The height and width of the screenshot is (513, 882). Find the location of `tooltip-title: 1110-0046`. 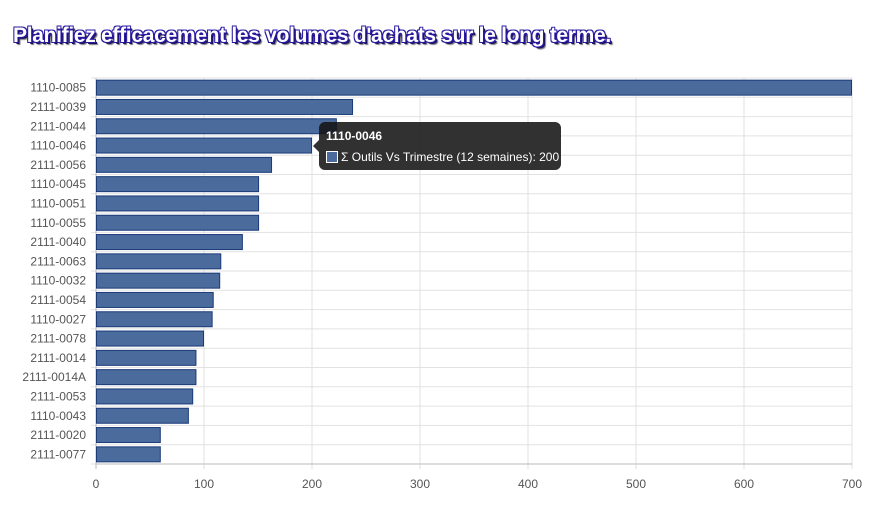

tooltip-title: 1110-0046 is located at coordinates (354, 136).